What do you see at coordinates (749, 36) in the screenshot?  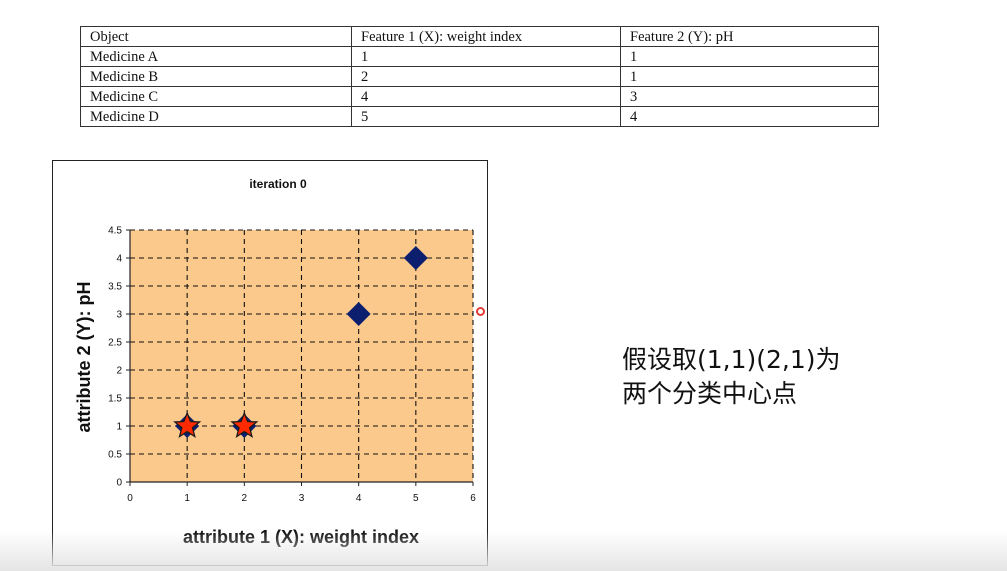 I see `table-header-cell: Feature 2 (Y): pH` at bounding box center [749, 36].